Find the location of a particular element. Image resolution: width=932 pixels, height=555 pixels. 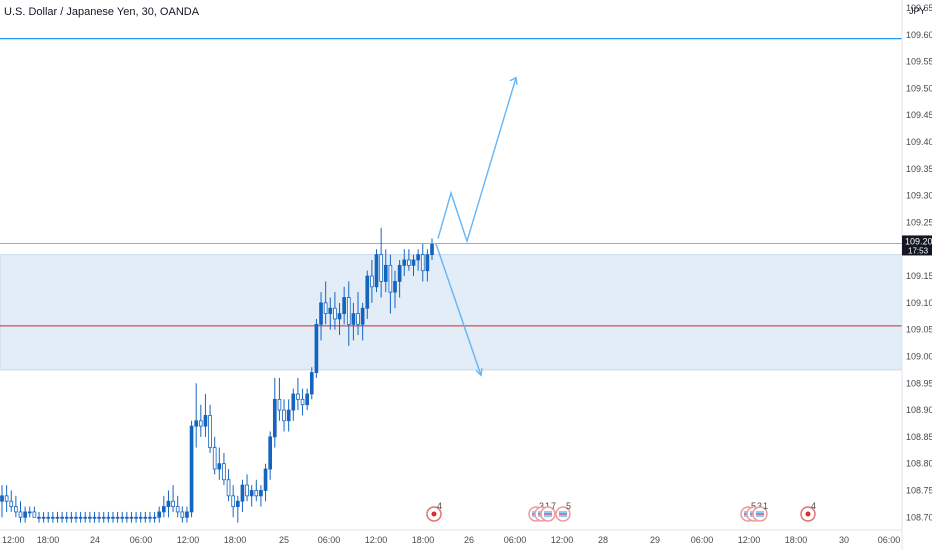

bullish-arrowhead is located at coordinates (513, 80).